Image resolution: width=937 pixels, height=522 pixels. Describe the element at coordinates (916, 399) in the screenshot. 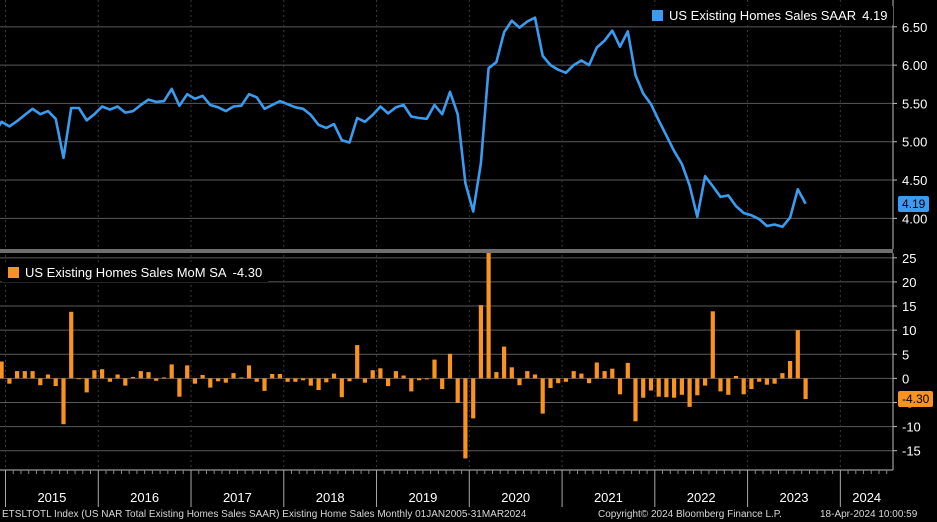

I see `bar-last-value-tag: -4.30` at that location.